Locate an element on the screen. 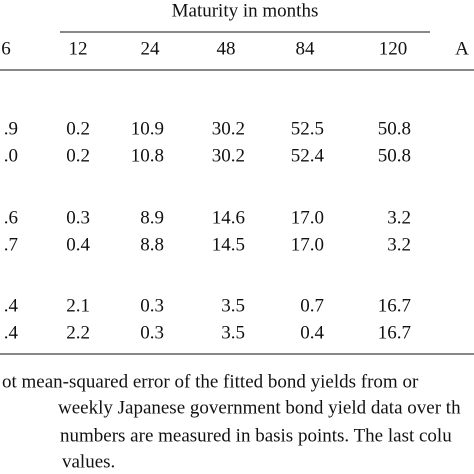 This screenshot has height=474, width=474. table-cell: 2.2 is located at coordinates (78, 332).